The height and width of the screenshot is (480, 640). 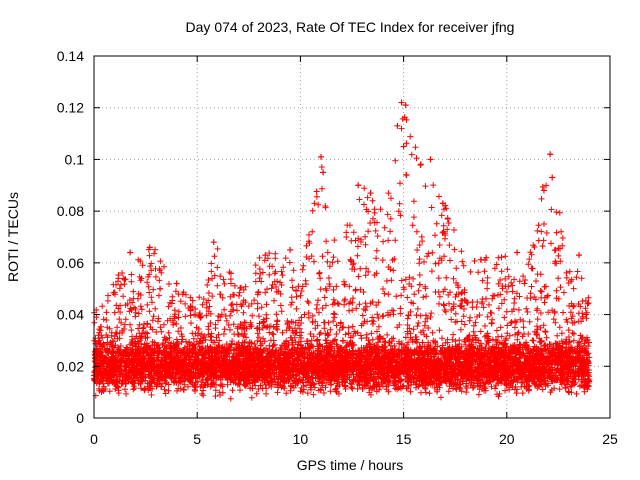 I want to click on x-tick-label: 20, so click(x=507, y=439).